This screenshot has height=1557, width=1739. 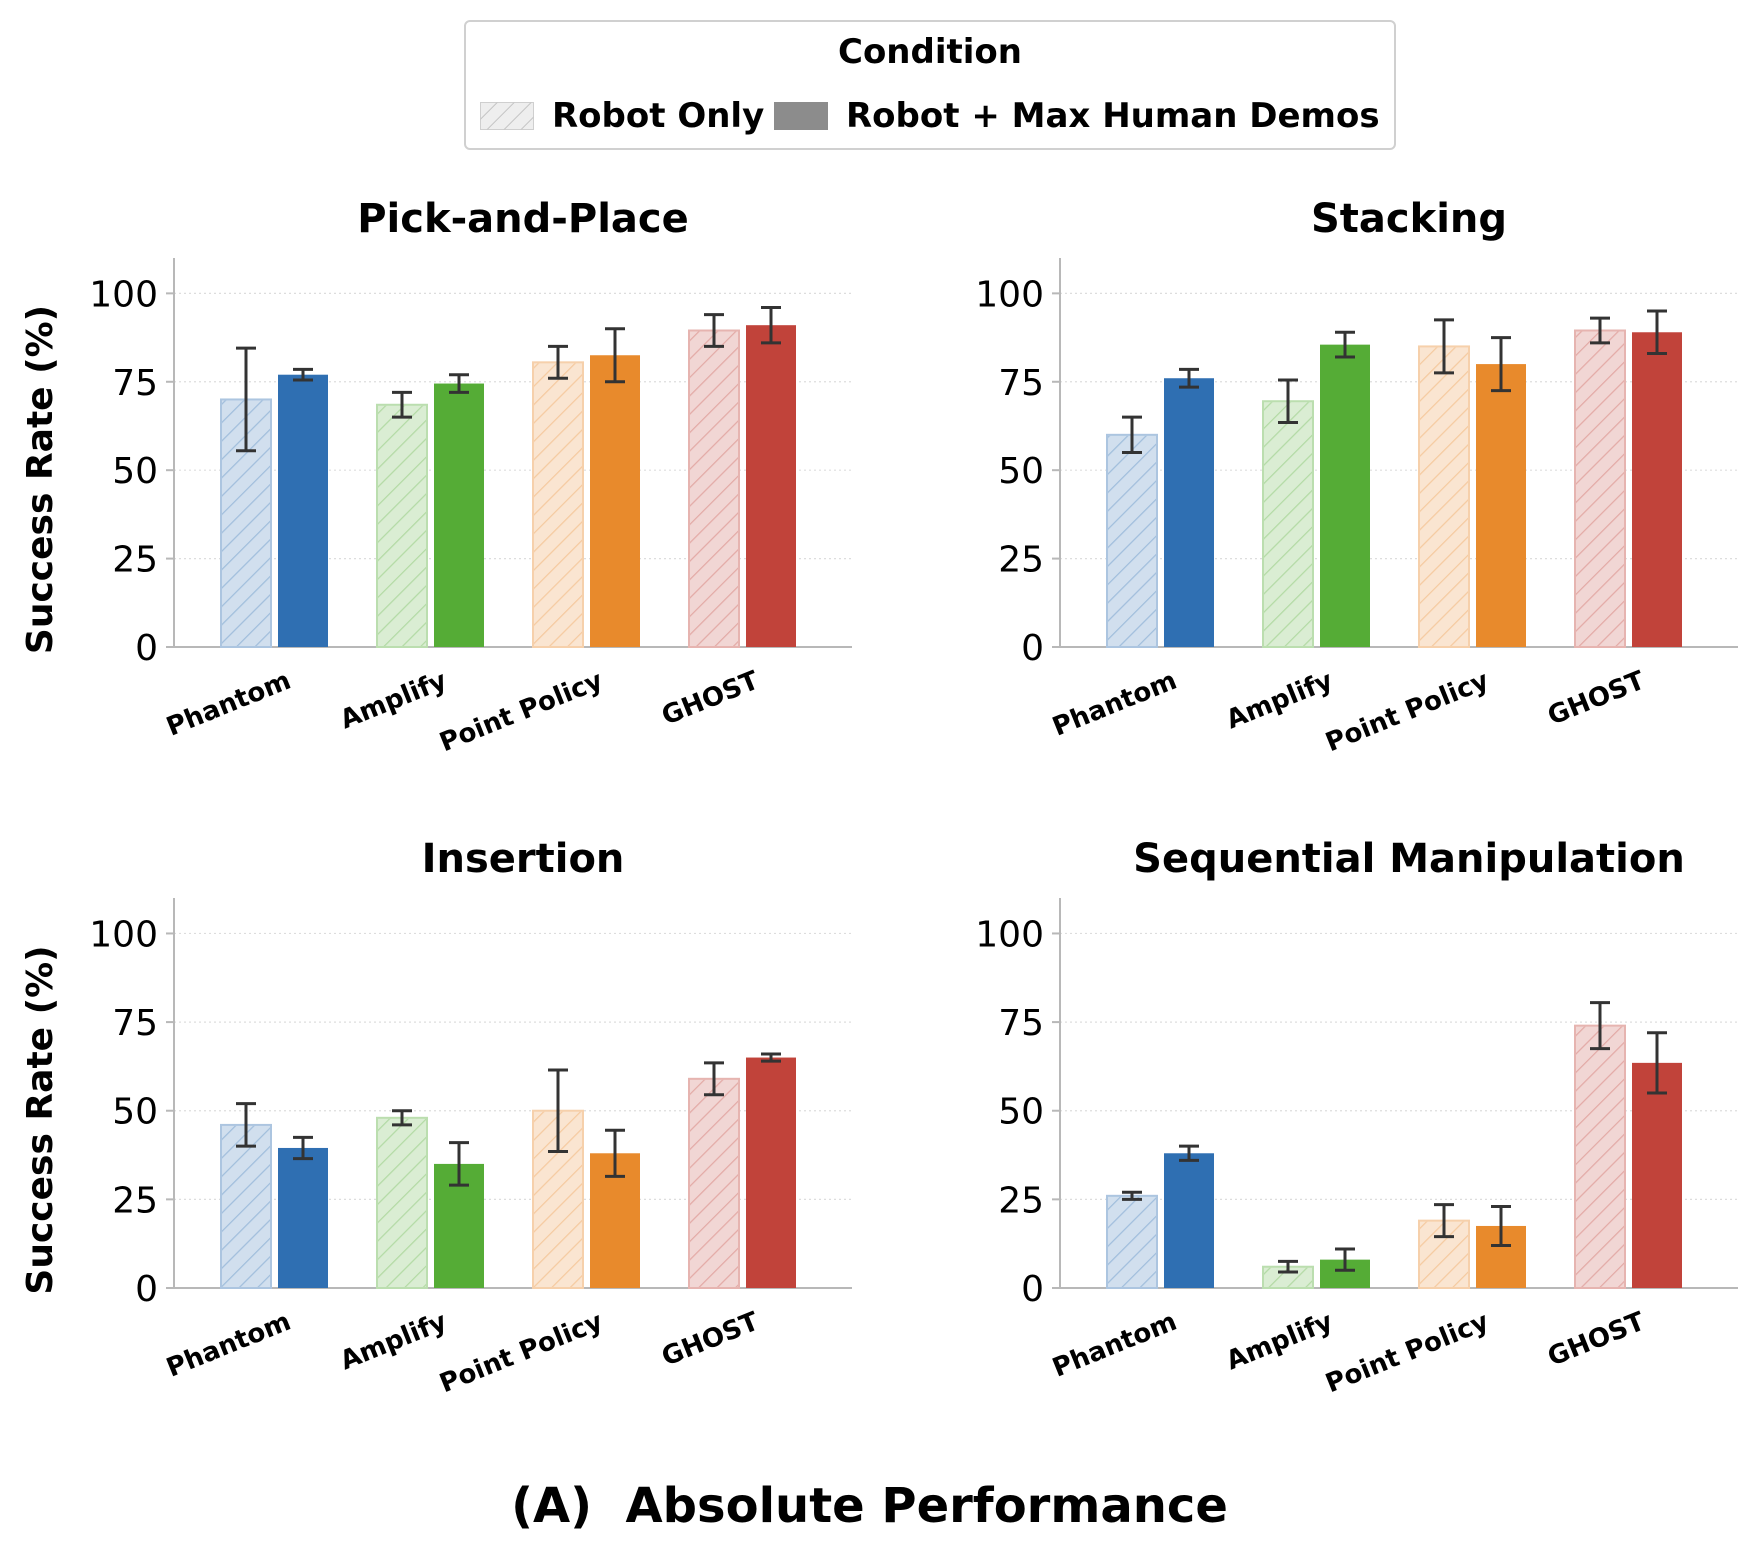 I want to click on chart-title: Insertion, so click(x=523, y=859).